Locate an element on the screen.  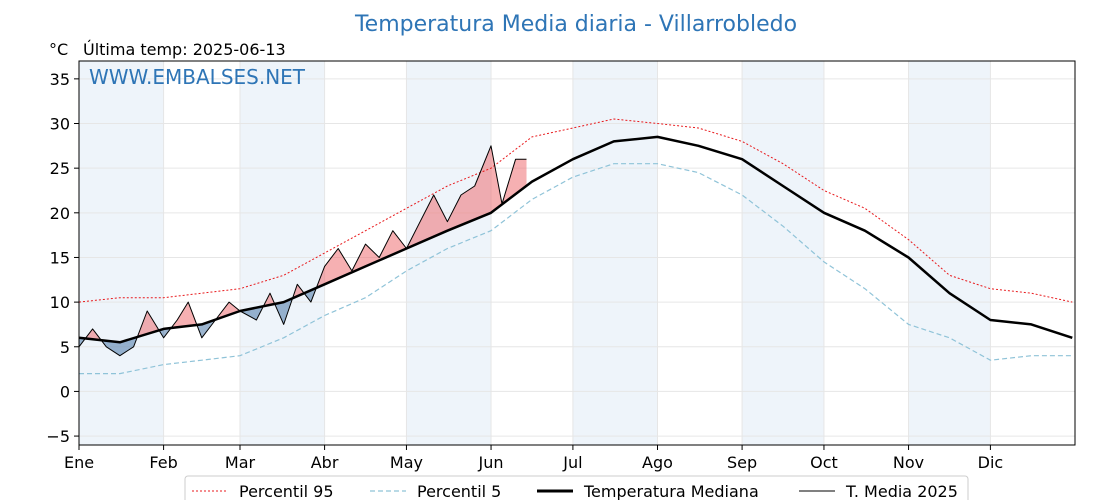
x-tick-label-Nov: Nov is located at coordinates (908, 462).